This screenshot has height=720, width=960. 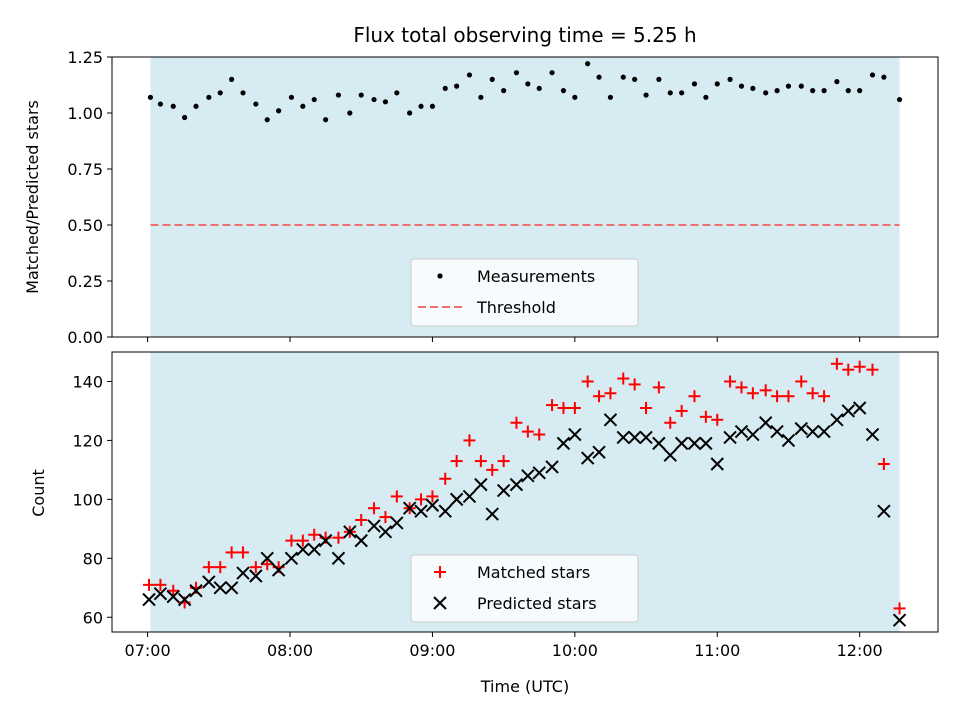 I want to click on y-tick-label: 0.00, so click(x=85, y=337).